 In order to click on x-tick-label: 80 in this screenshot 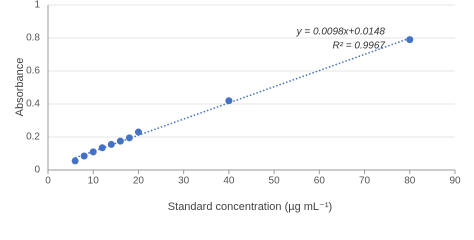, I will do `click(410, 181)`.